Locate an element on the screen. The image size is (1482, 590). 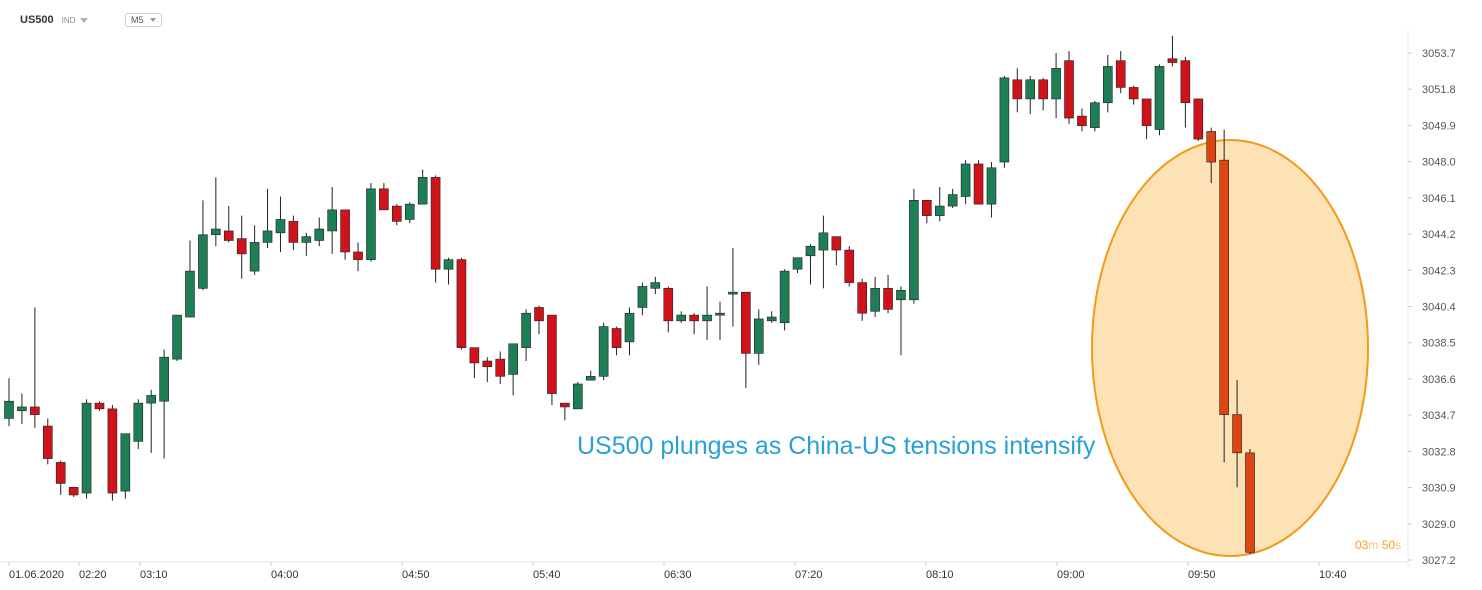
y-tick-label: 3049.9 is located at coordinates (1439, 126).